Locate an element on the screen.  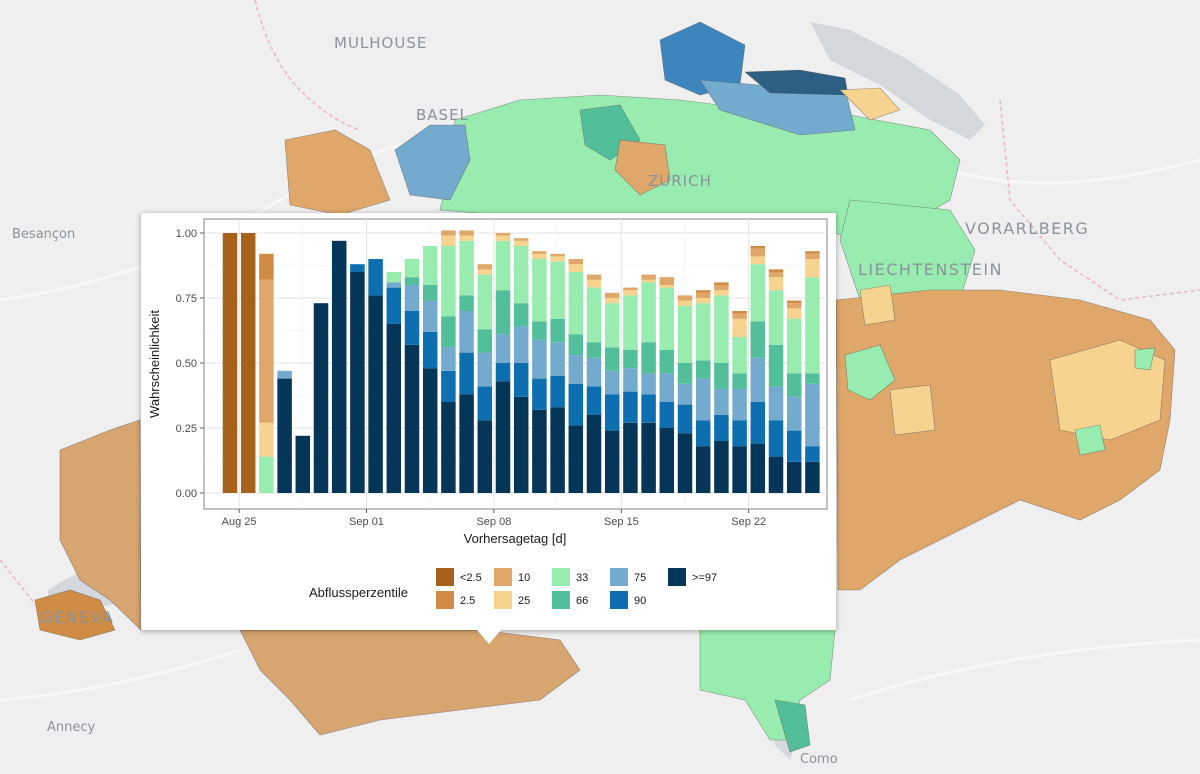
catchment-mid-gold2 is located at coordinates (912, 410).